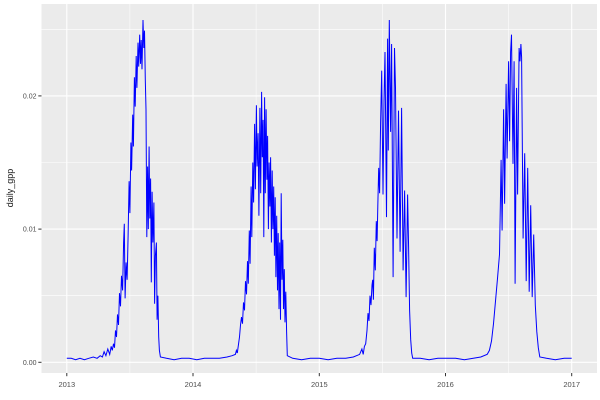 This screenshot has height=400, width=600. I want to click on x-tick-label: 2013, so click(66, 384).